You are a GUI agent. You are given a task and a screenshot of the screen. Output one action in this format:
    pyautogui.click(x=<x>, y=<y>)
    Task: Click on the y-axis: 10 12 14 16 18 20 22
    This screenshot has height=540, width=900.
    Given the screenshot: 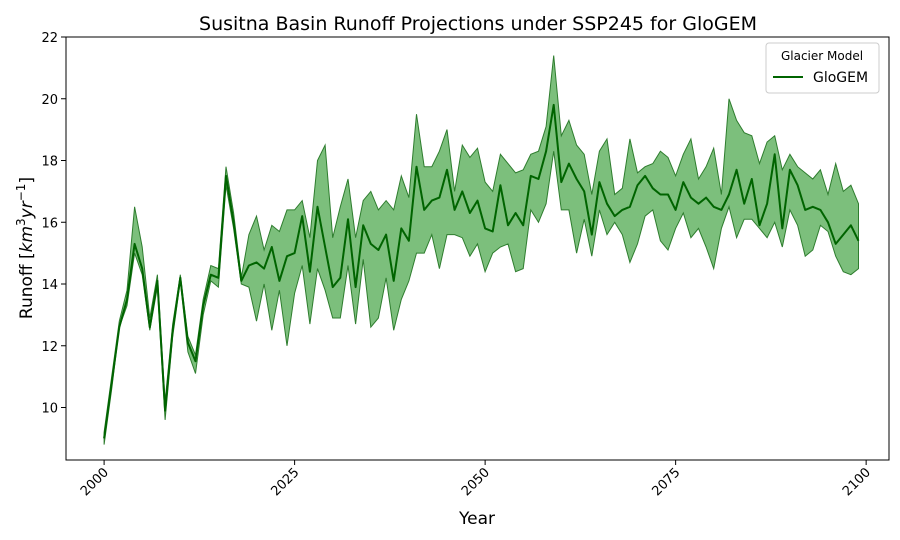 What is the action you would take?
    pyautogui.click(x=53, y=224)
    